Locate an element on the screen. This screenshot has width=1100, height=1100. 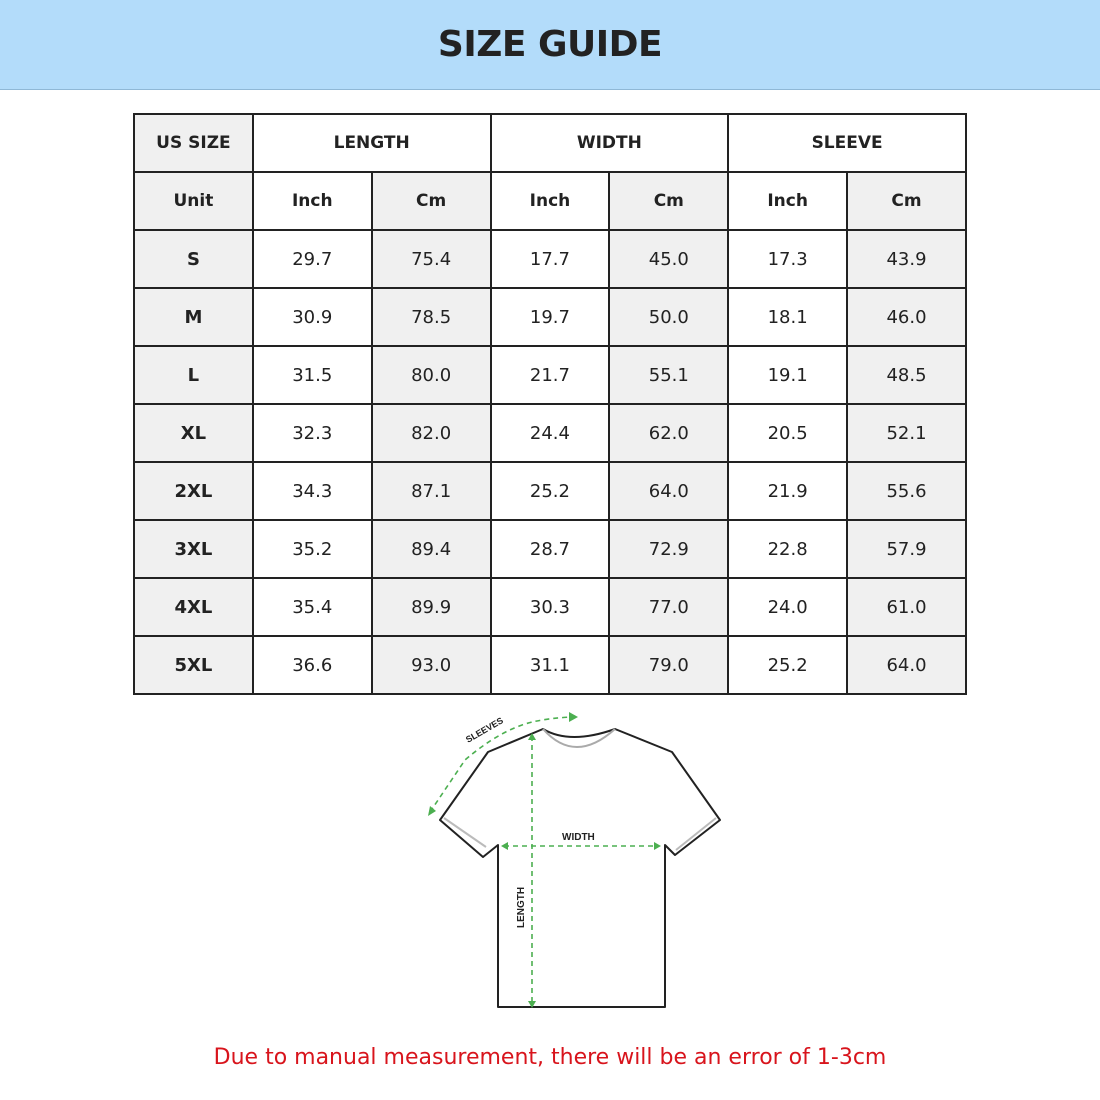
table-row: 2XL 34.3 87.1 25.2 64.0 21.9 55.6 is located at coordinates (550, 491).